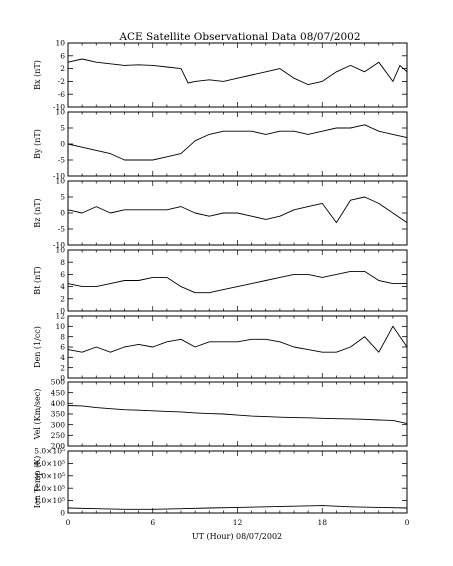  What do you see at coordinates (49, 500) in the screenshot?
I see `y-tick-label: 1.0×10⁵` at bounding box center [49, 500].